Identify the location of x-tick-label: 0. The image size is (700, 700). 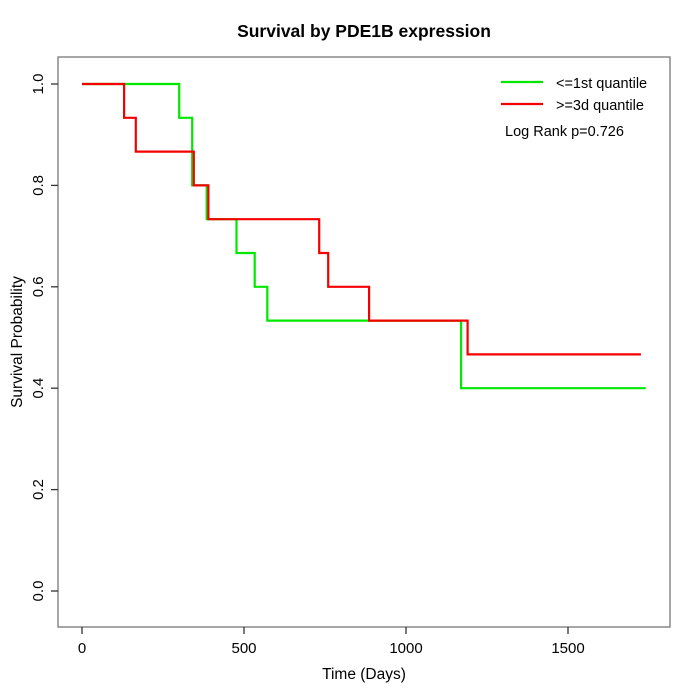
(82, 648).